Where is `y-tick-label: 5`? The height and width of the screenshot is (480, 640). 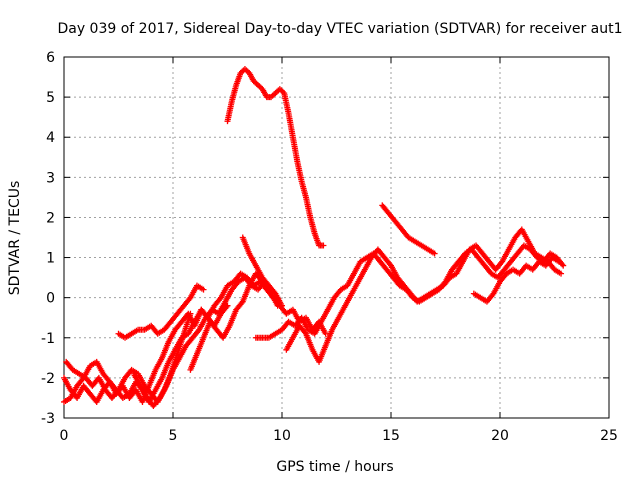 y-tick-label: 5 is located at coordinates (50, 98).